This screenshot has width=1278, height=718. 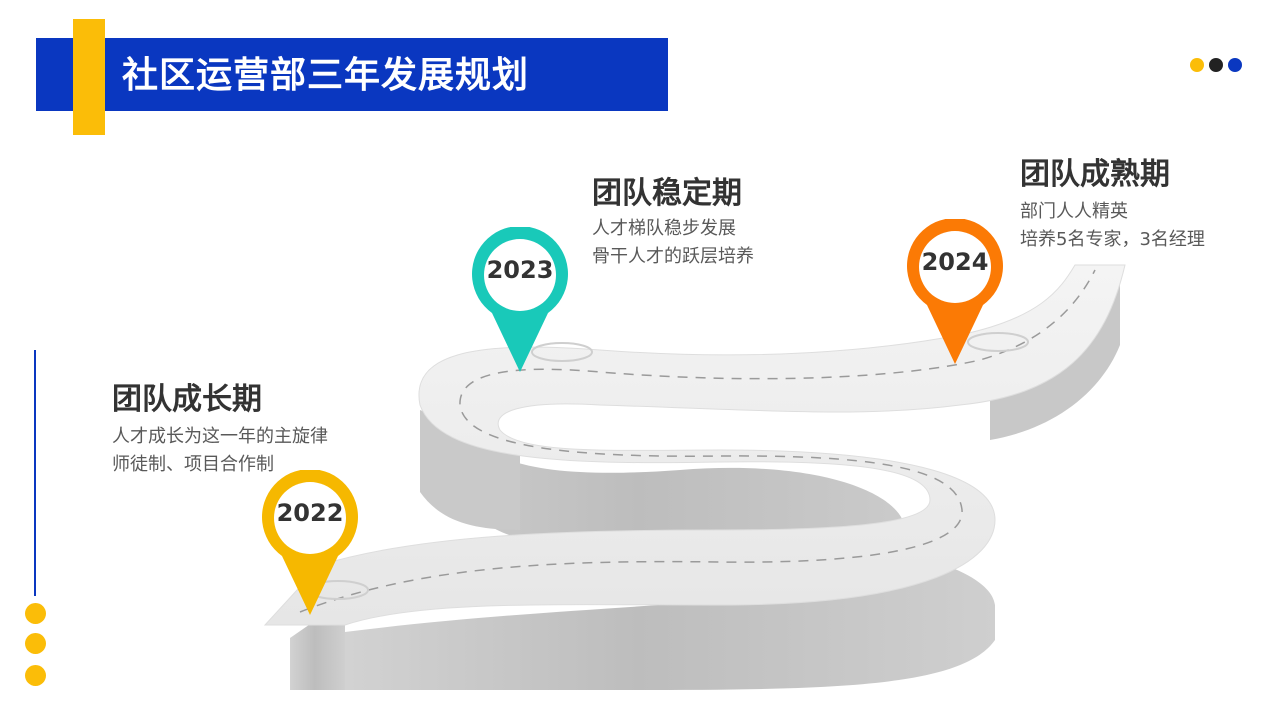 I want to click on year-label-2024: 2024, so click(x=955, y=262).